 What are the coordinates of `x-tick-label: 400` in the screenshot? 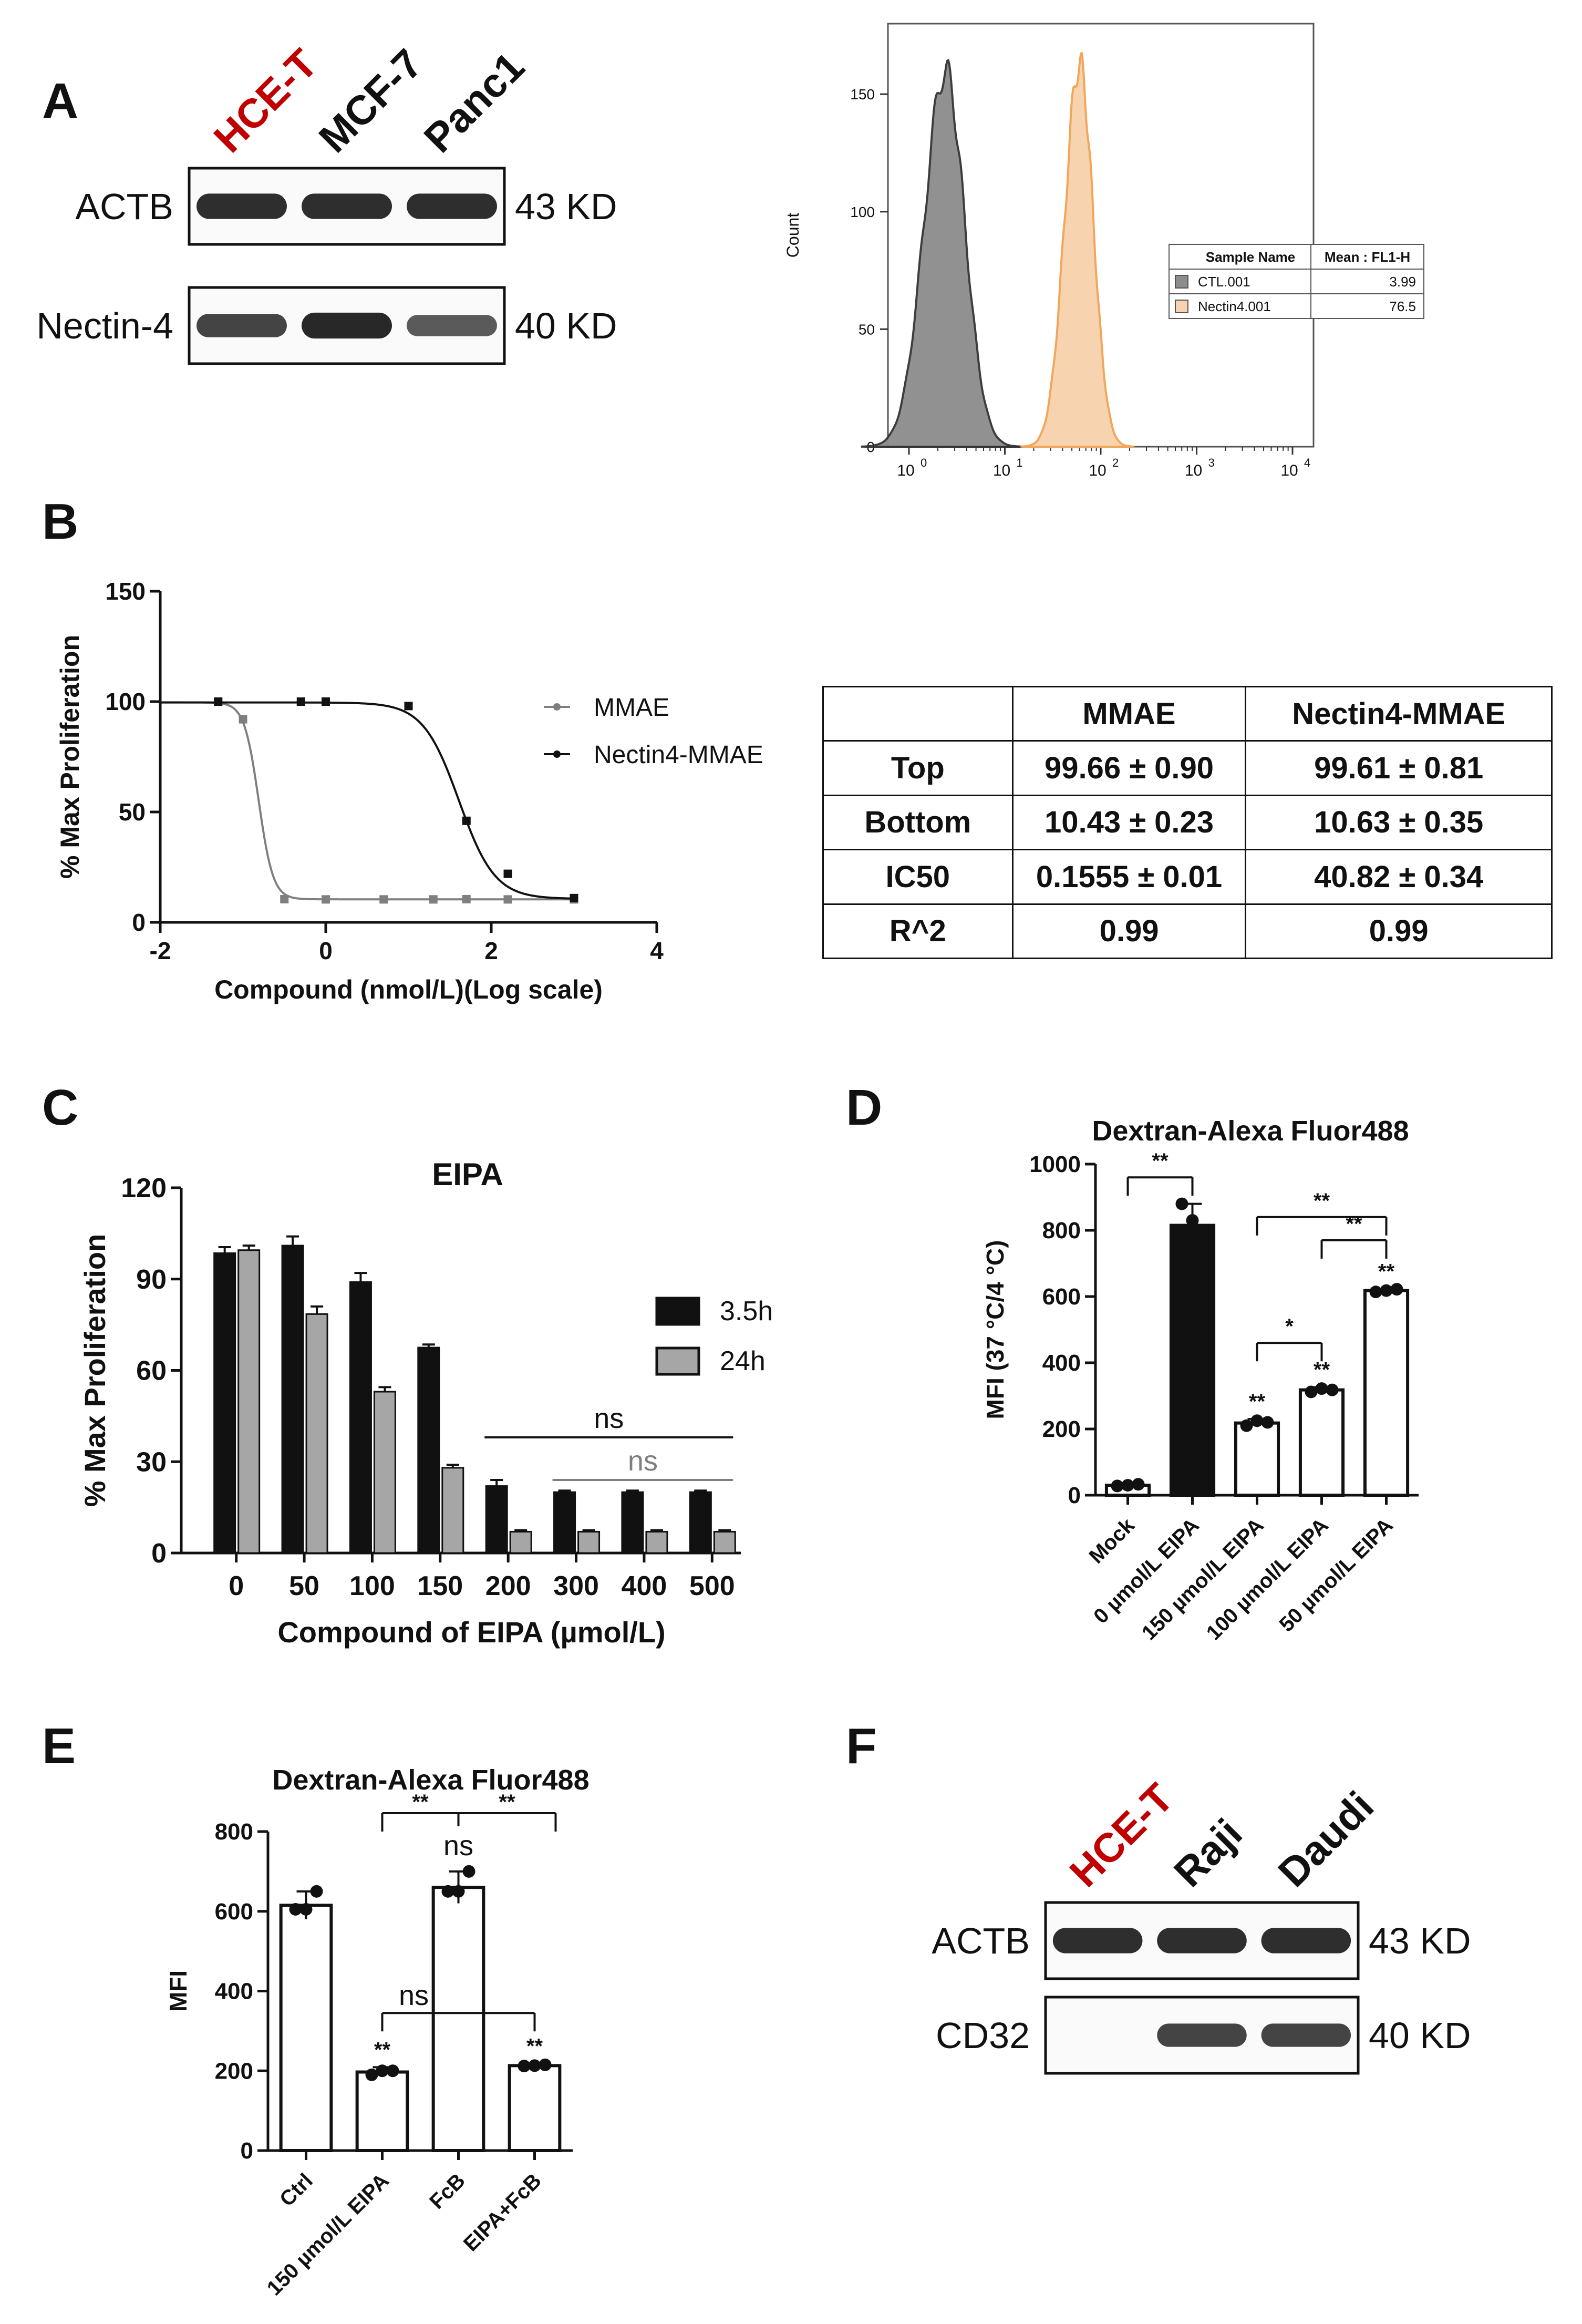 It's located at (644, 1586).